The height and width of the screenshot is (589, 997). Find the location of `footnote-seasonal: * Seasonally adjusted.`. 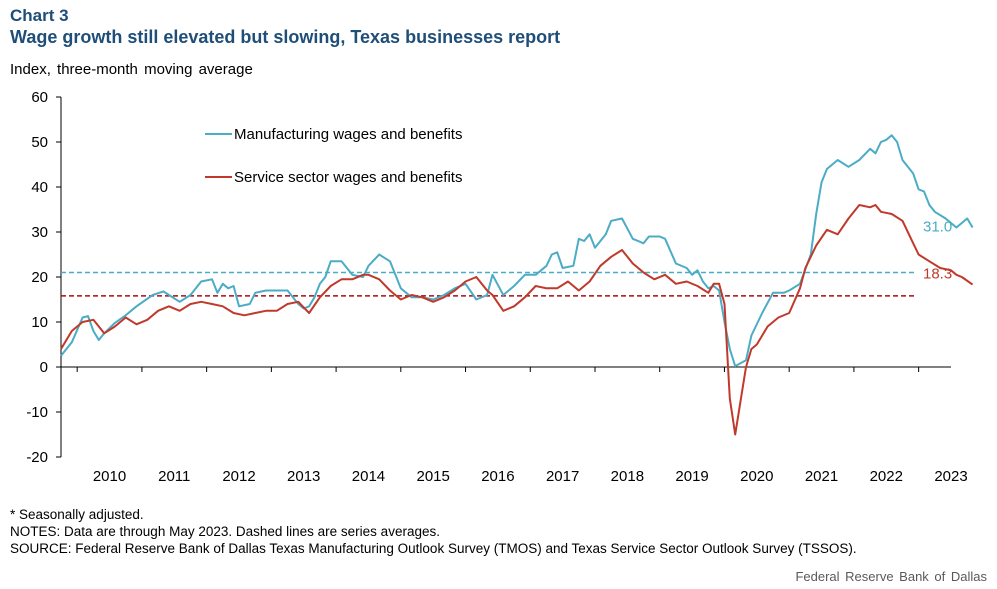

footnote-seasonal: * Seasonally adjusted. is located at coordinates (77, 514).